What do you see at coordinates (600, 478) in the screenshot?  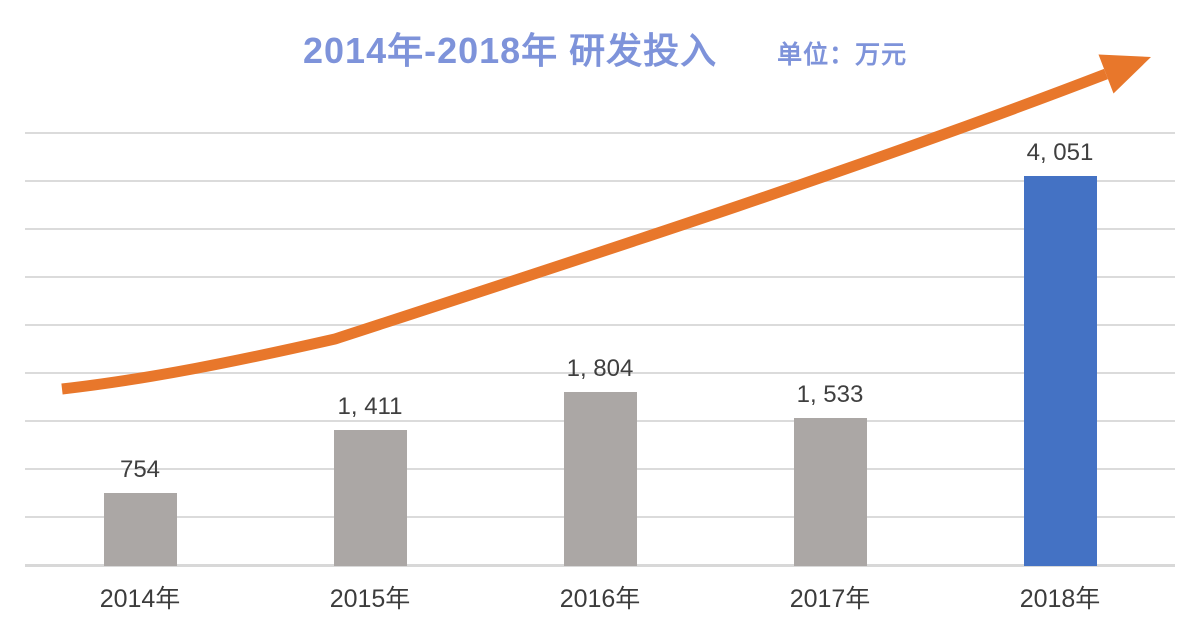 I see `bar-2016年` at bounding box center [600, 478].